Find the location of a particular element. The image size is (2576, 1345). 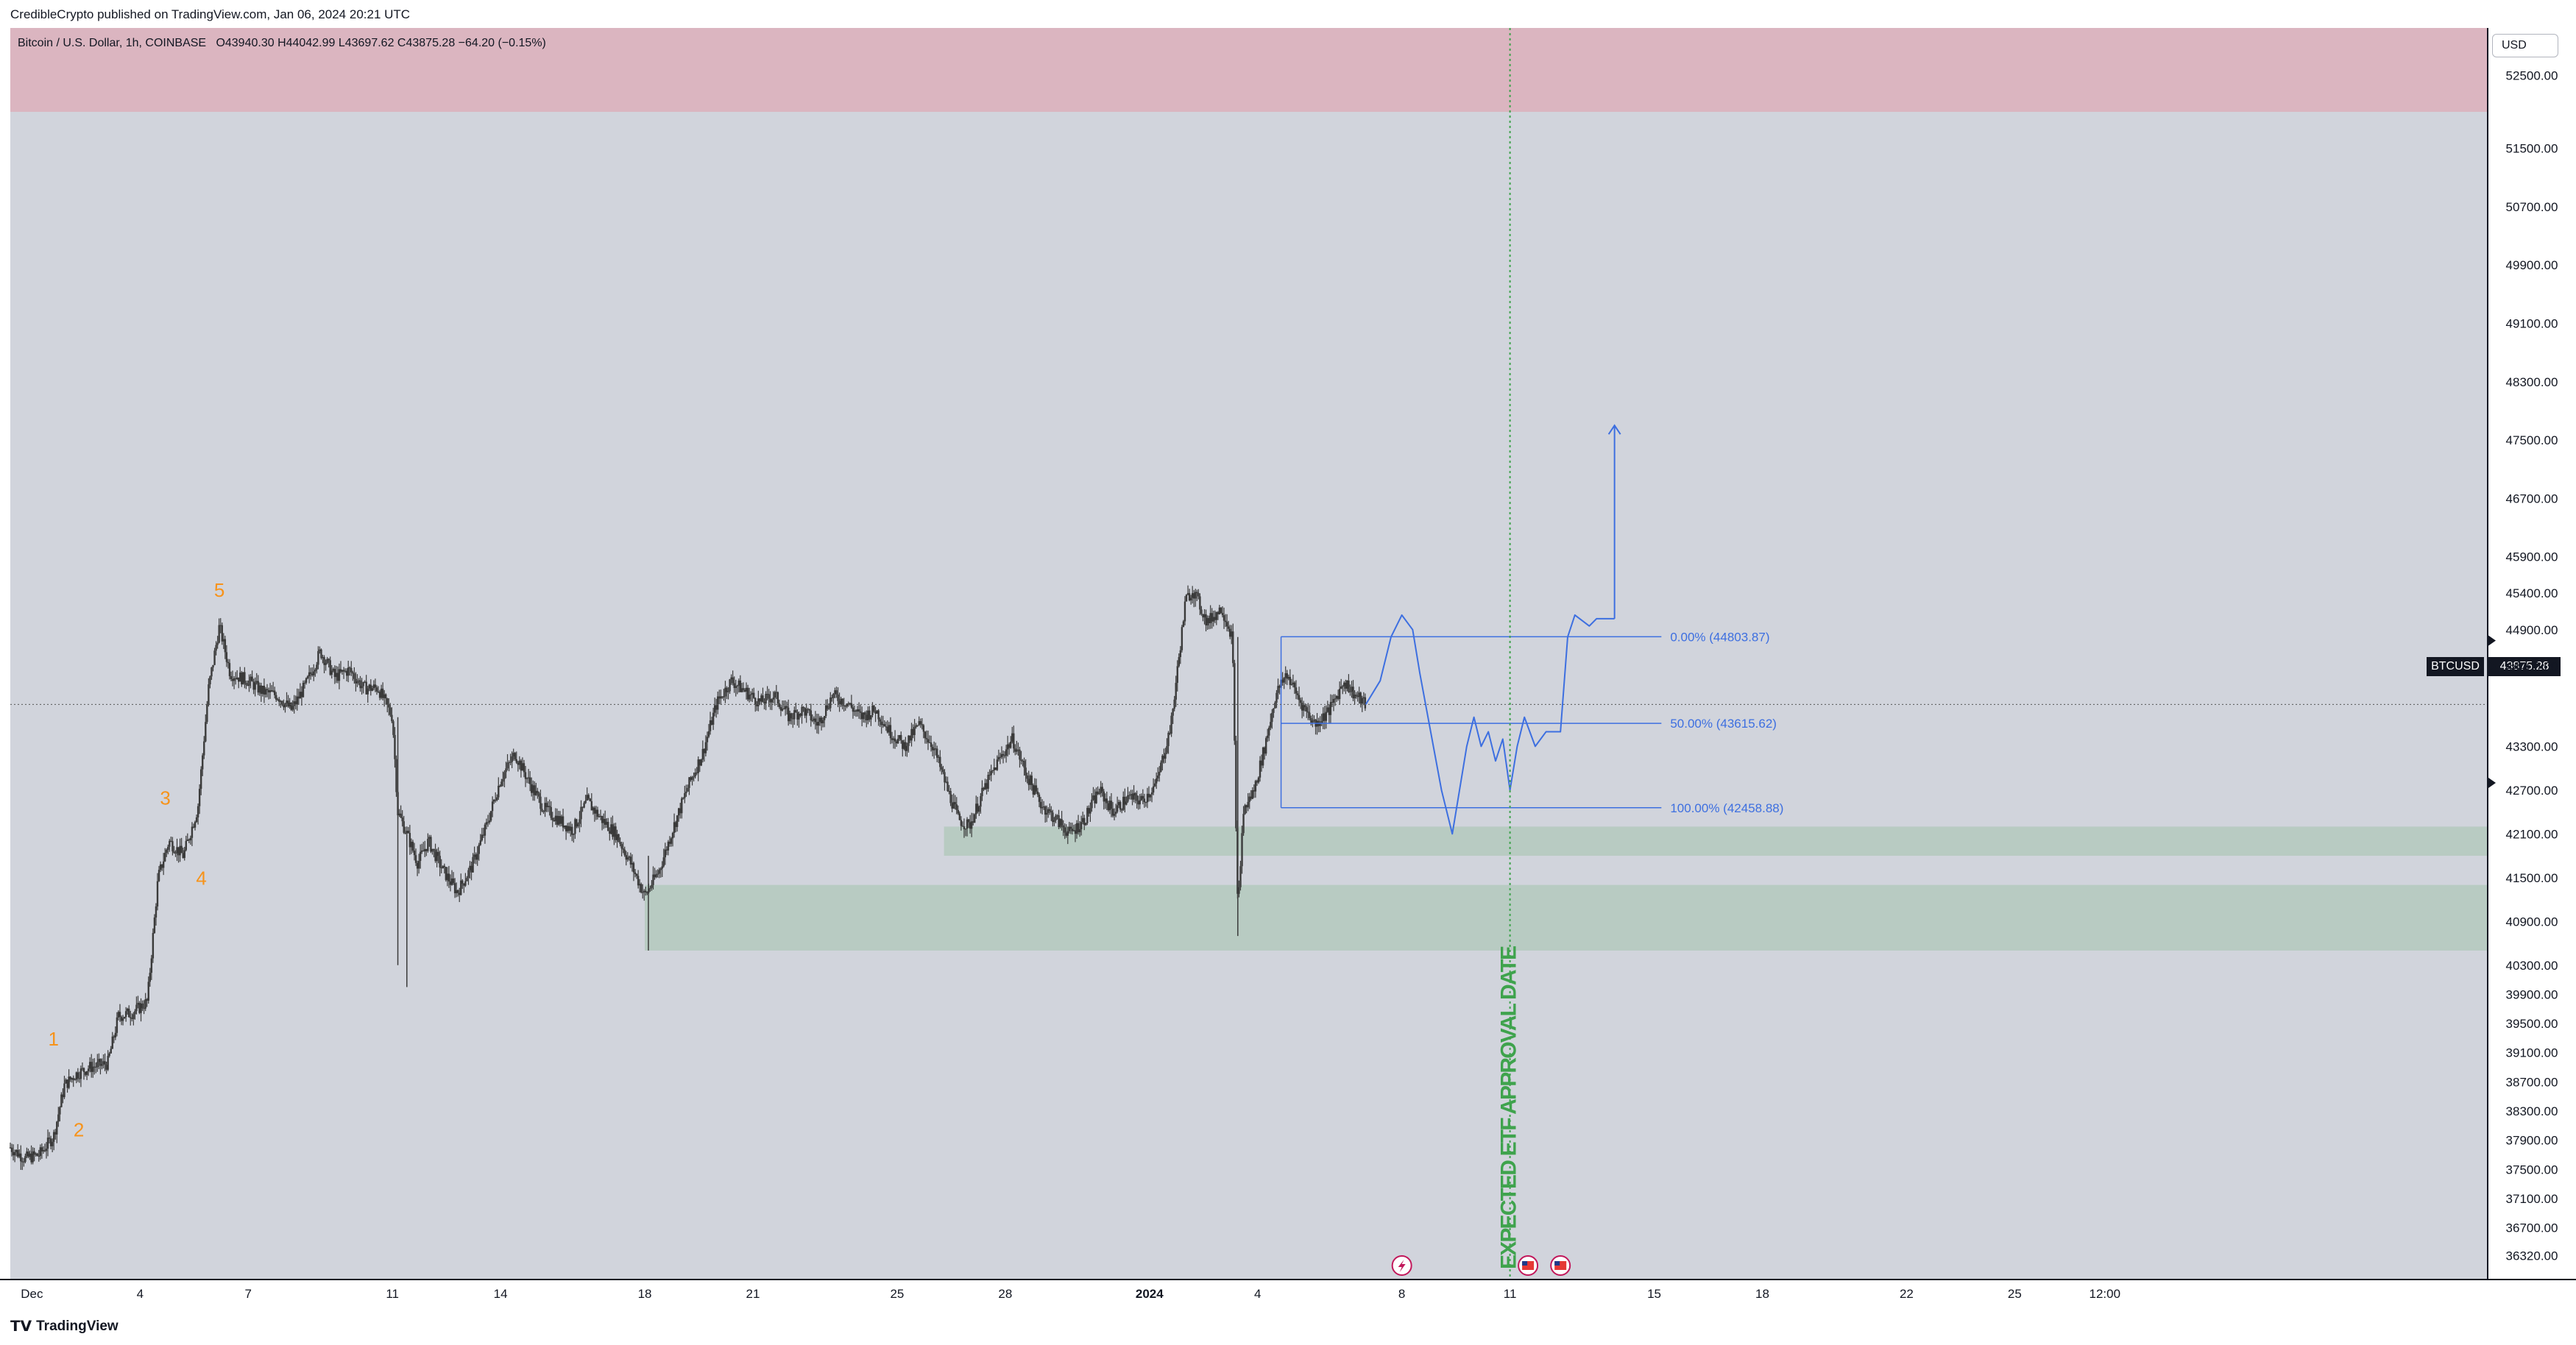

wave-label: 3 is located at coordinates (165, 798).